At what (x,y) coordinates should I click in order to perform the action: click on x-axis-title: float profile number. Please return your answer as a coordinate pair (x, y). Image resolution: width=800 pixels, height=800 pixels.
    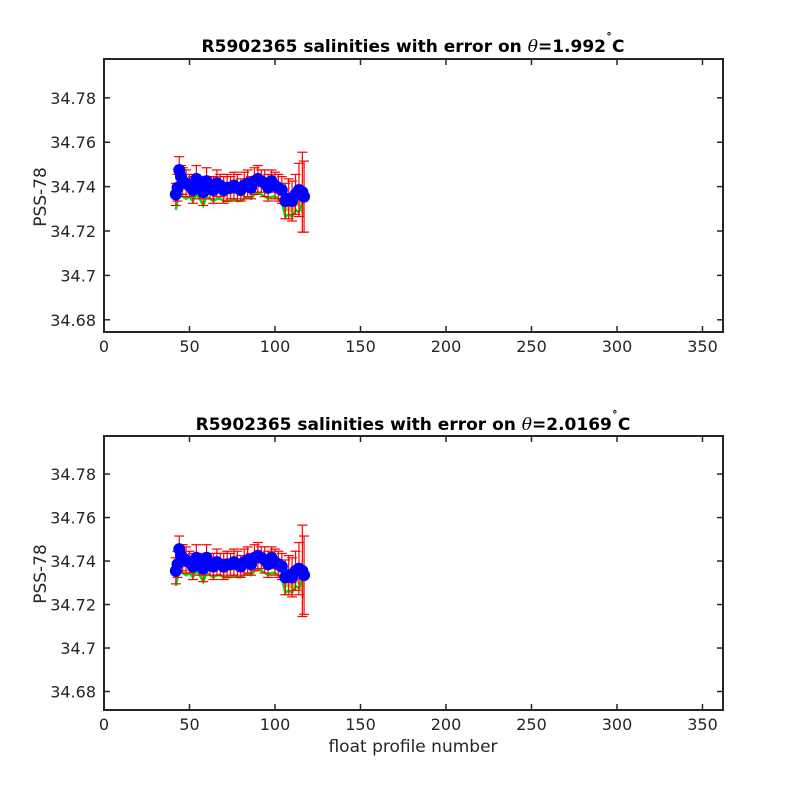
    Looking at the image, I should click on (412, 747).